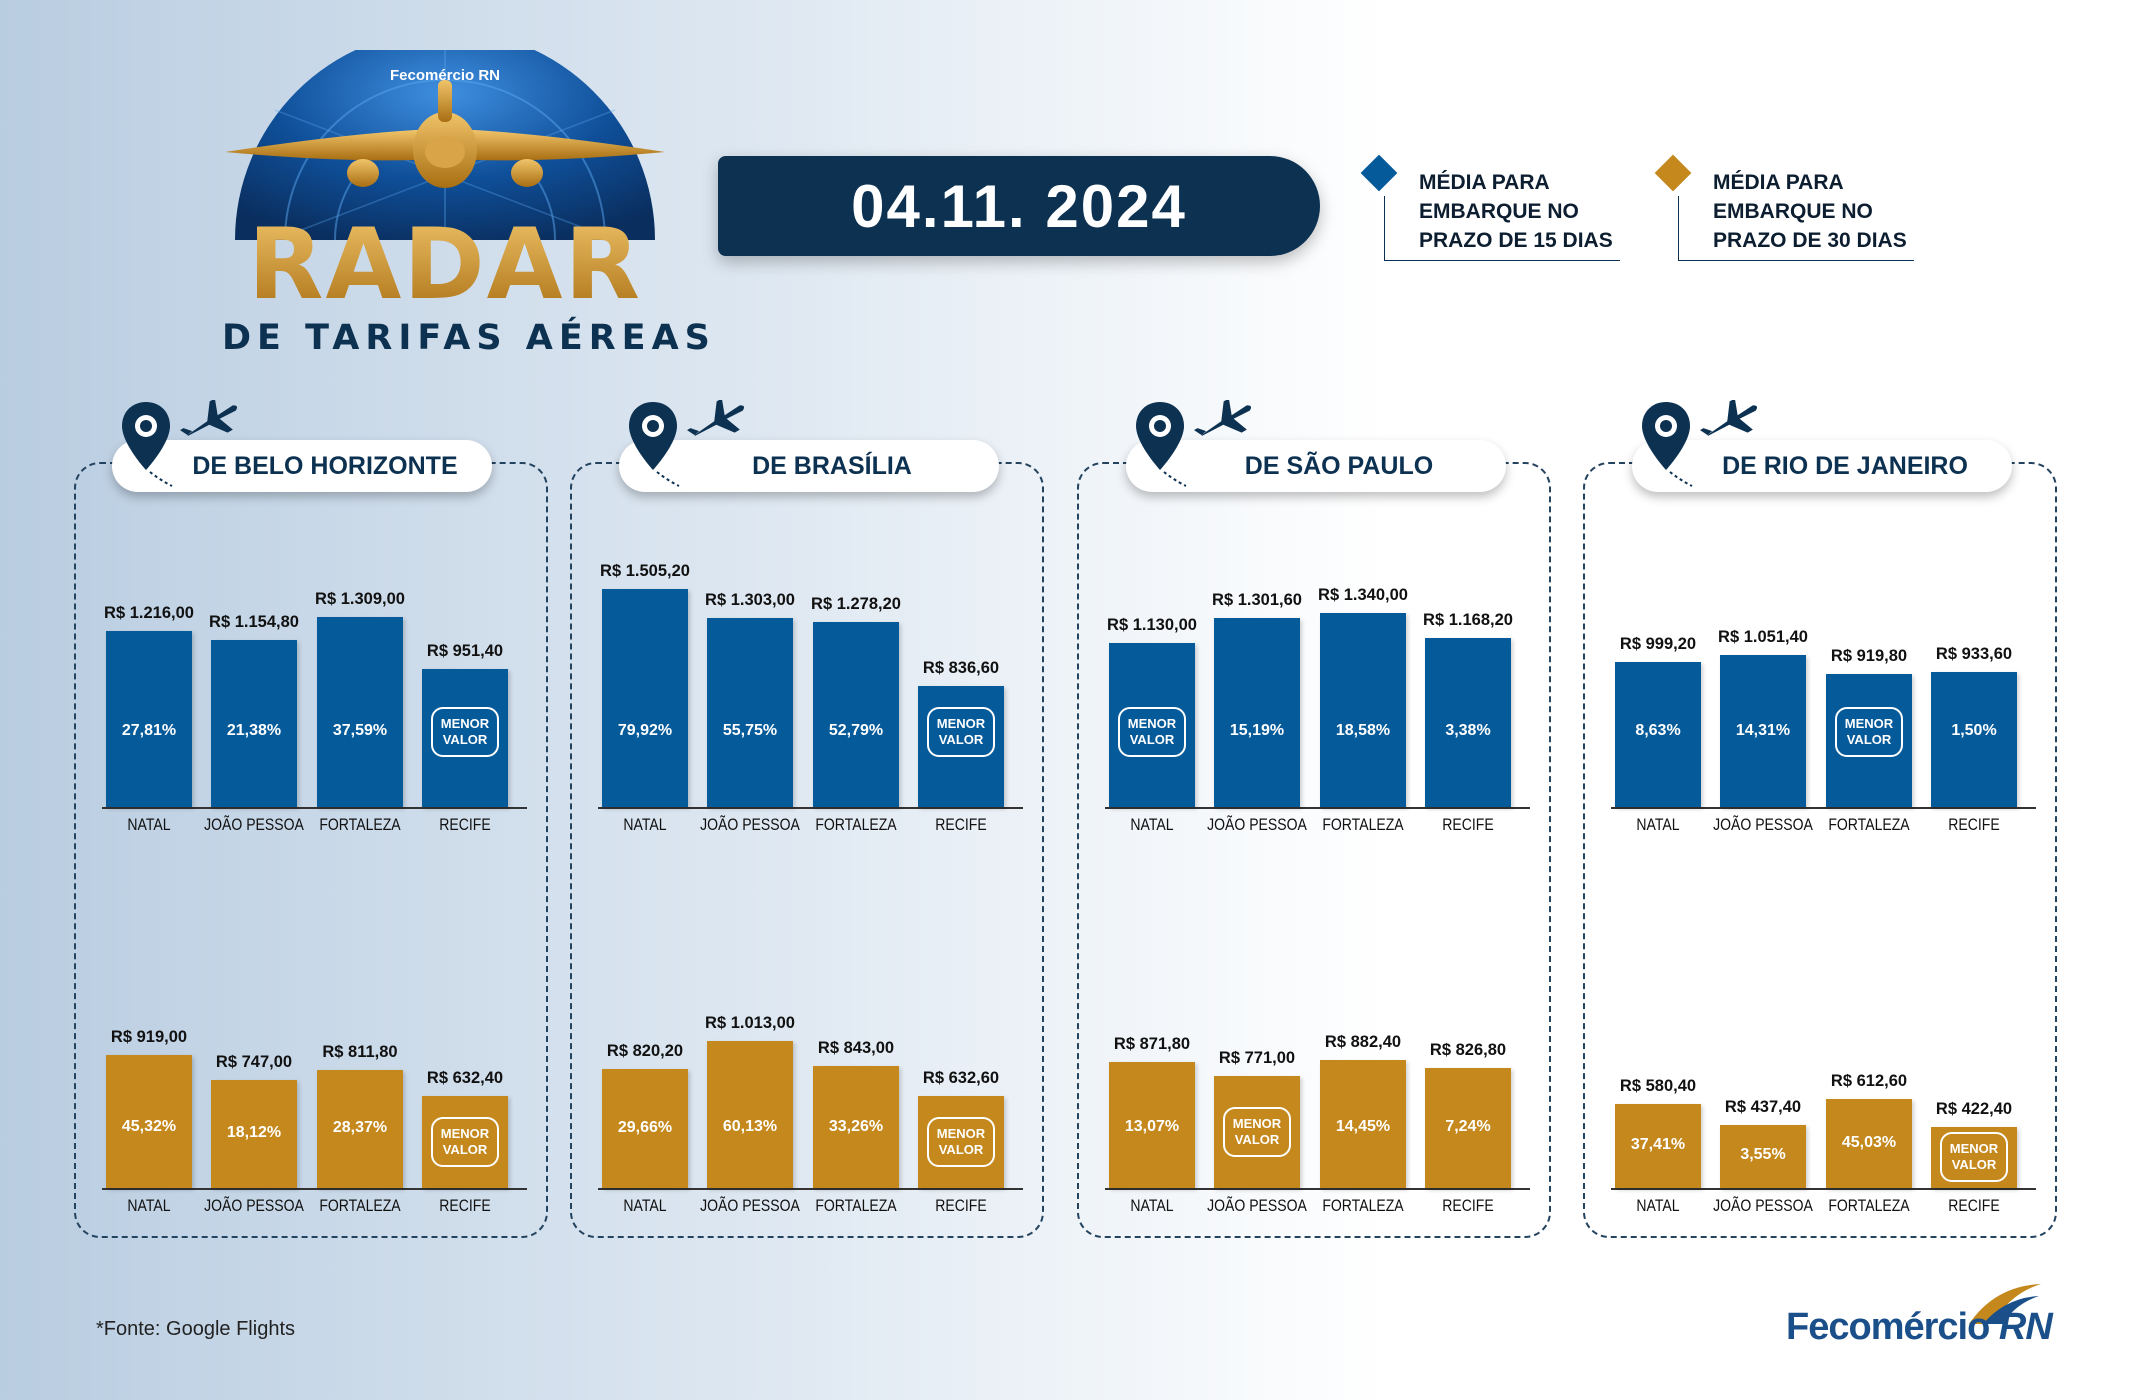  What do you see at coordinates (149, 1036) in the screenshot?
I see `bar-value-label: R$ 919,00` at bounding box center [149, 1036].